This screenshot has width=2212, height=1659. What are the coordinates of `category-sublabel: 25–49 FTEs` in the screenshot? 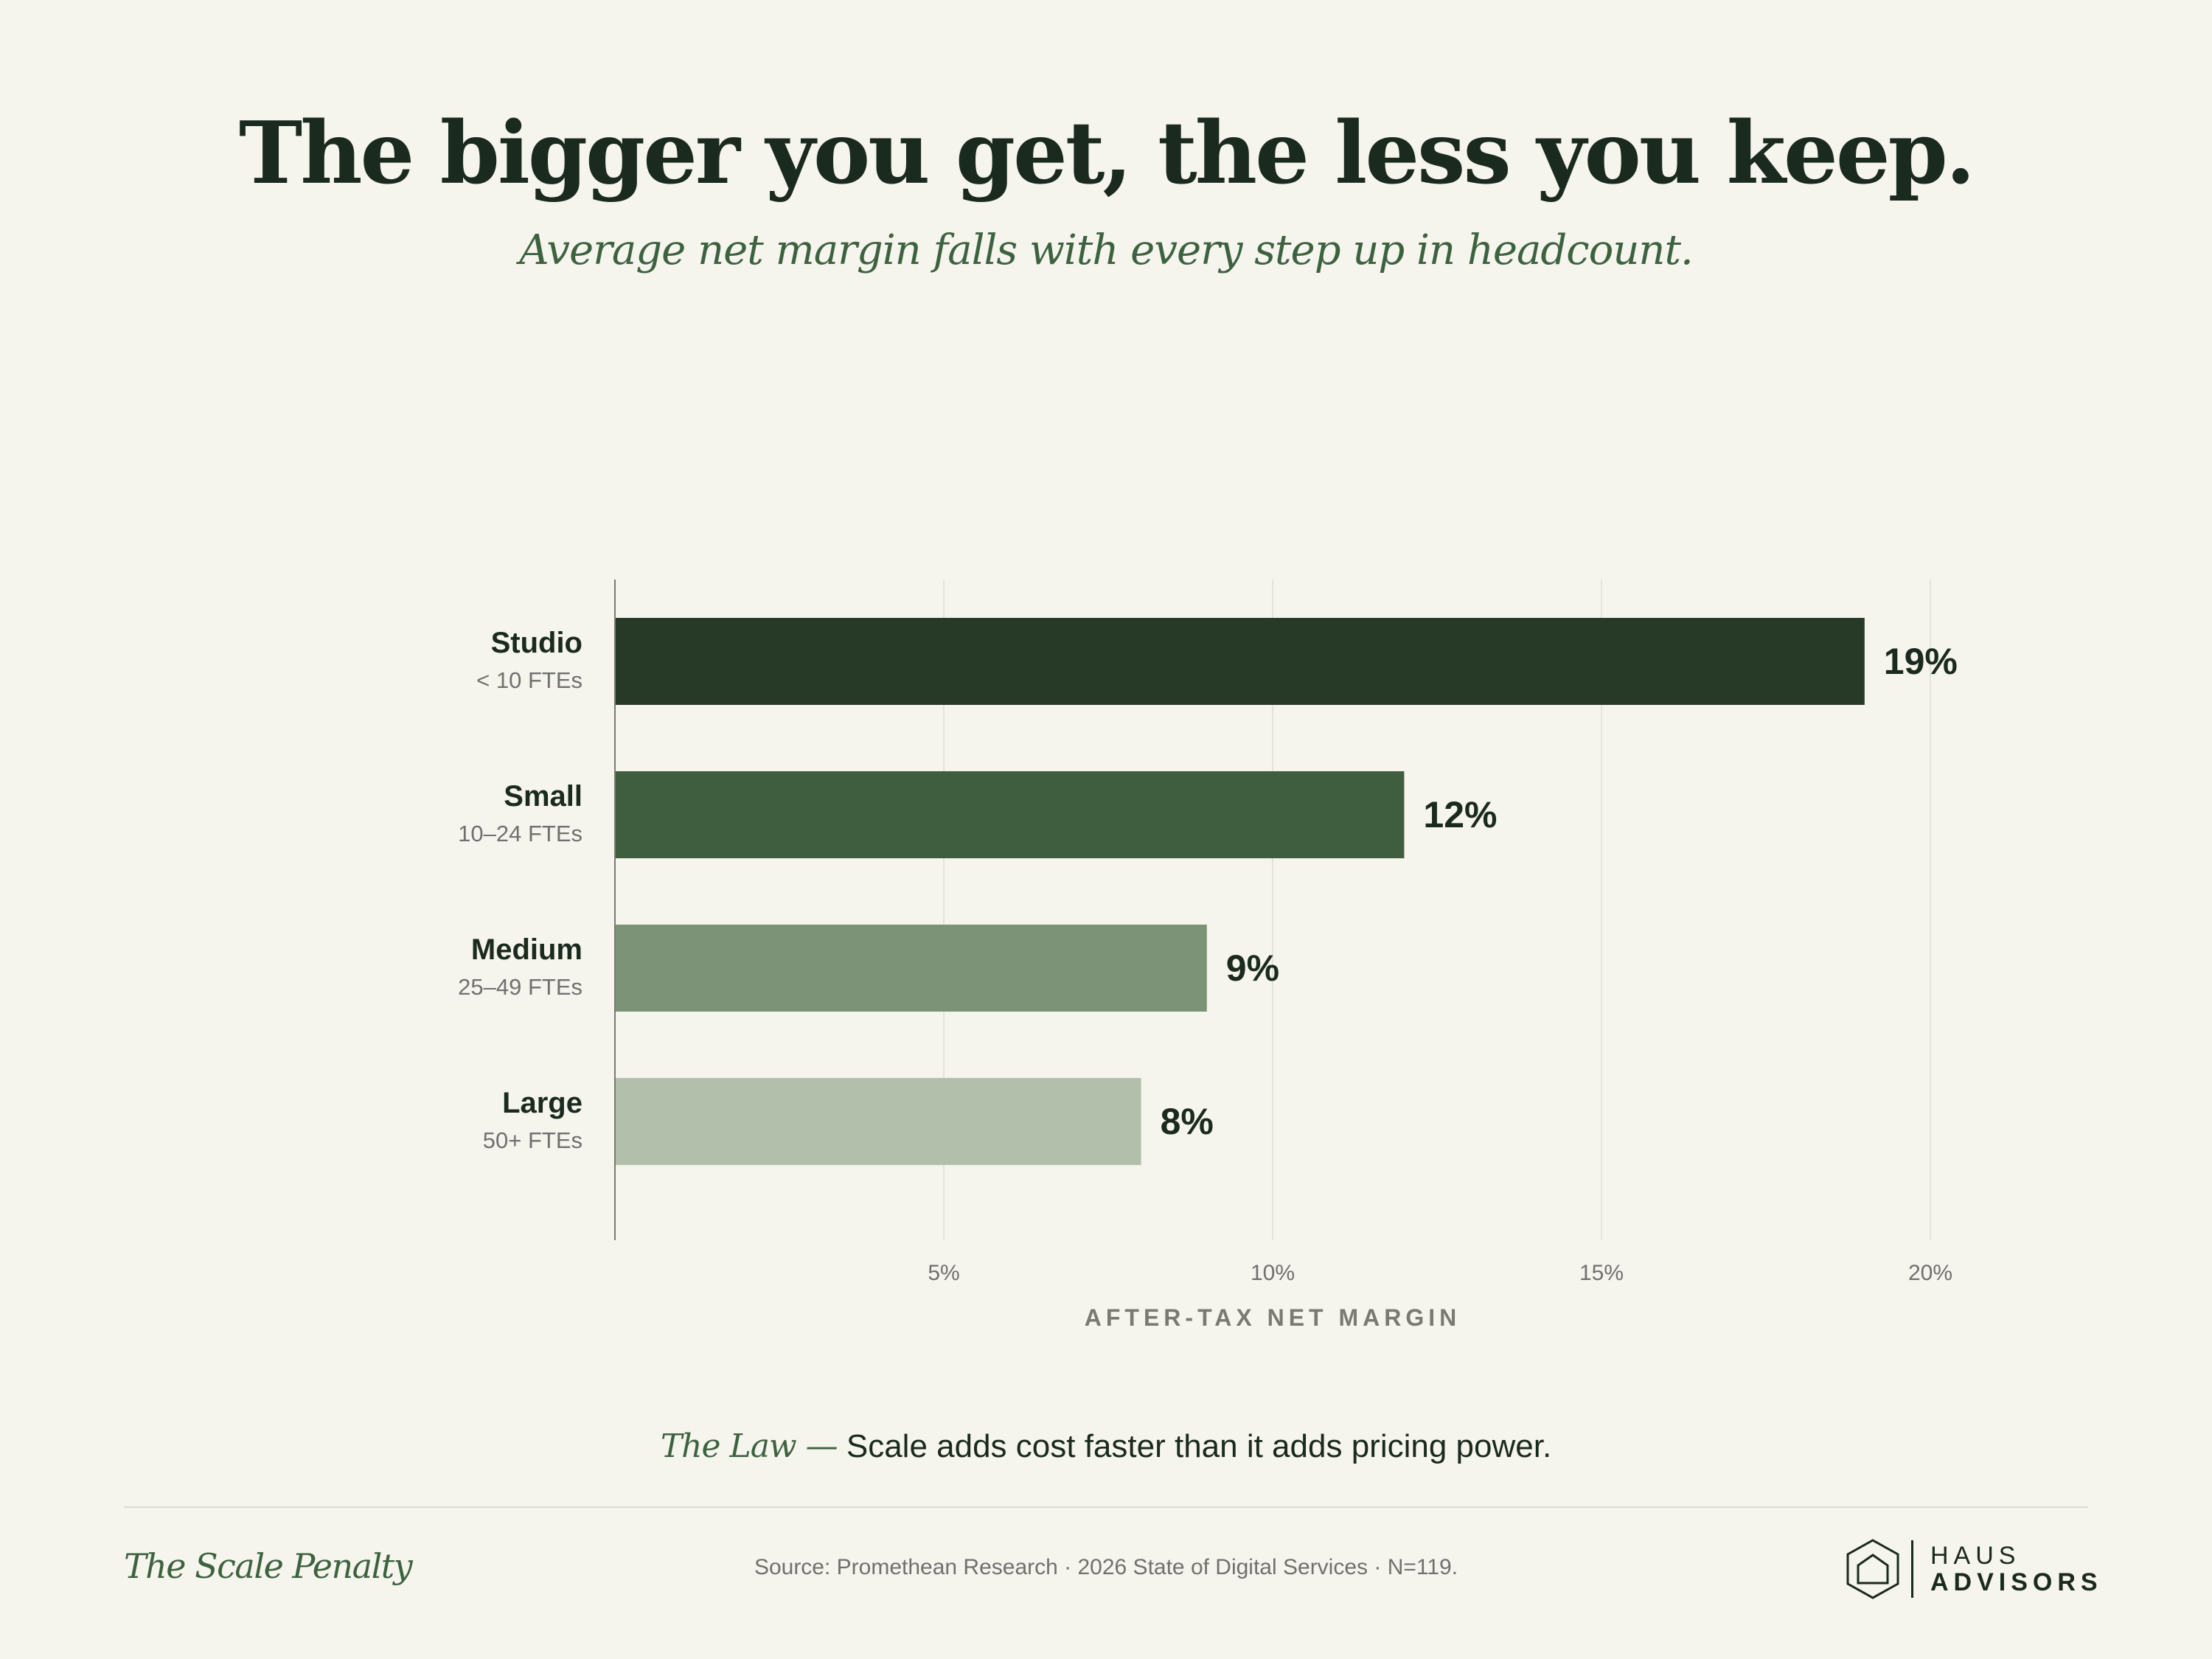 It's located at (520, 987).